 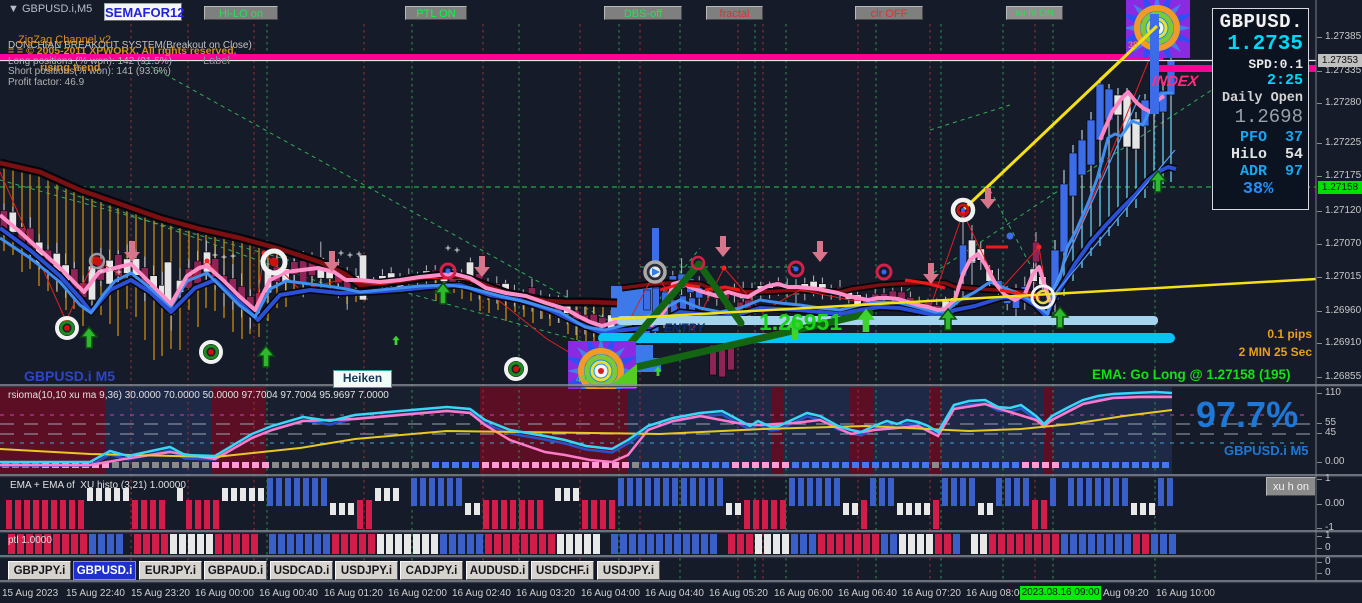 What do you see at coordinates (583, 379) in the screenshot?
I see `svg-text: 436` at bounding box center [583, 379].